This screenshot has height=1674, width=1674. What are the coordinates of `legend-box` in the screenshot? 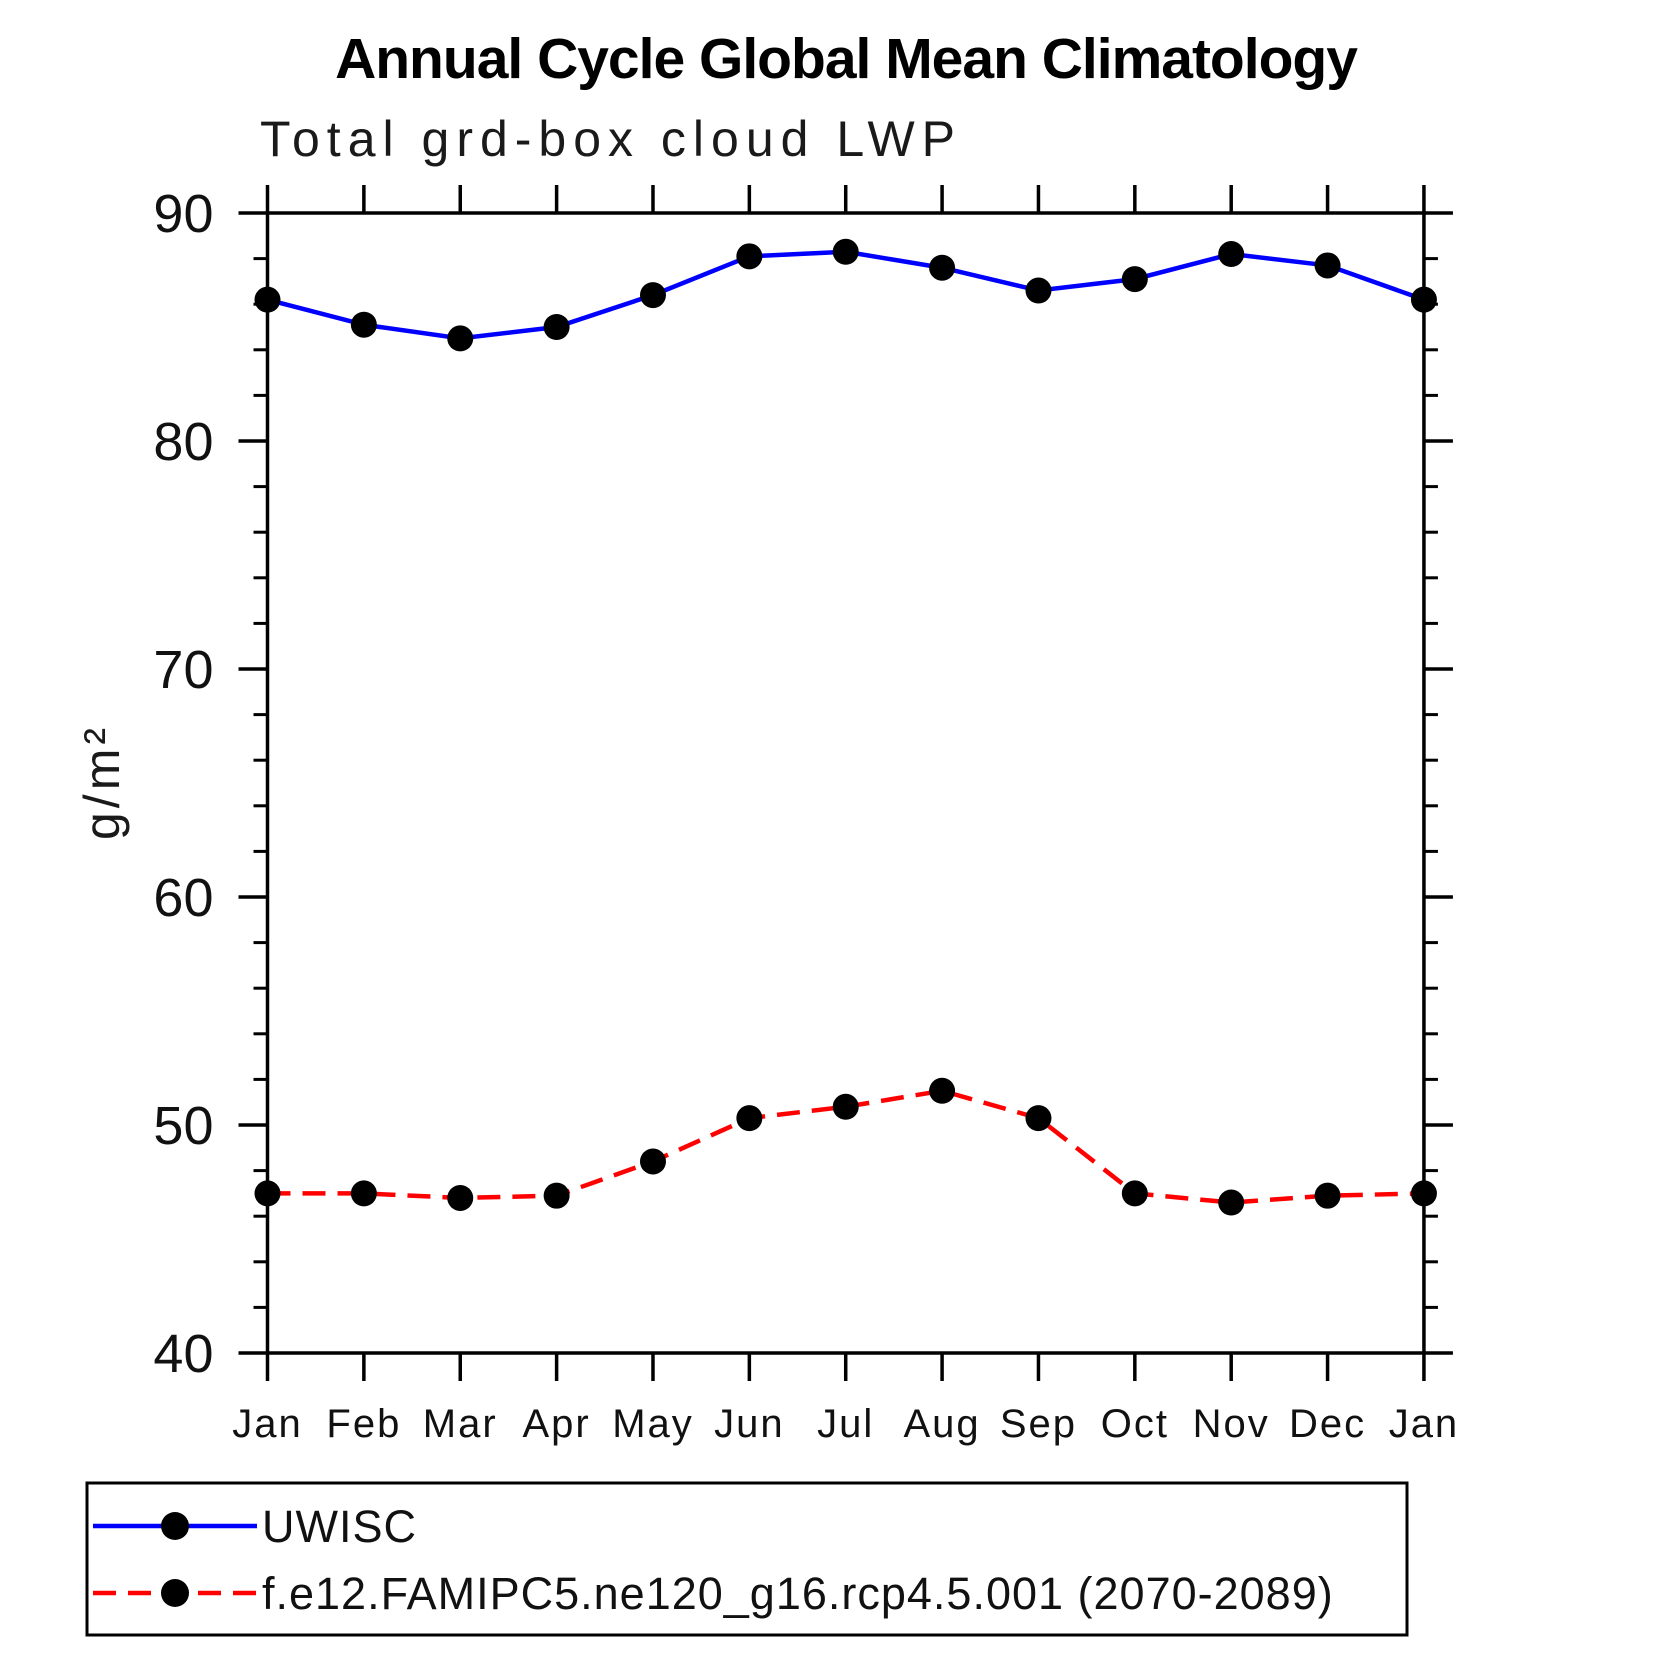 It's located at (747, 1559).